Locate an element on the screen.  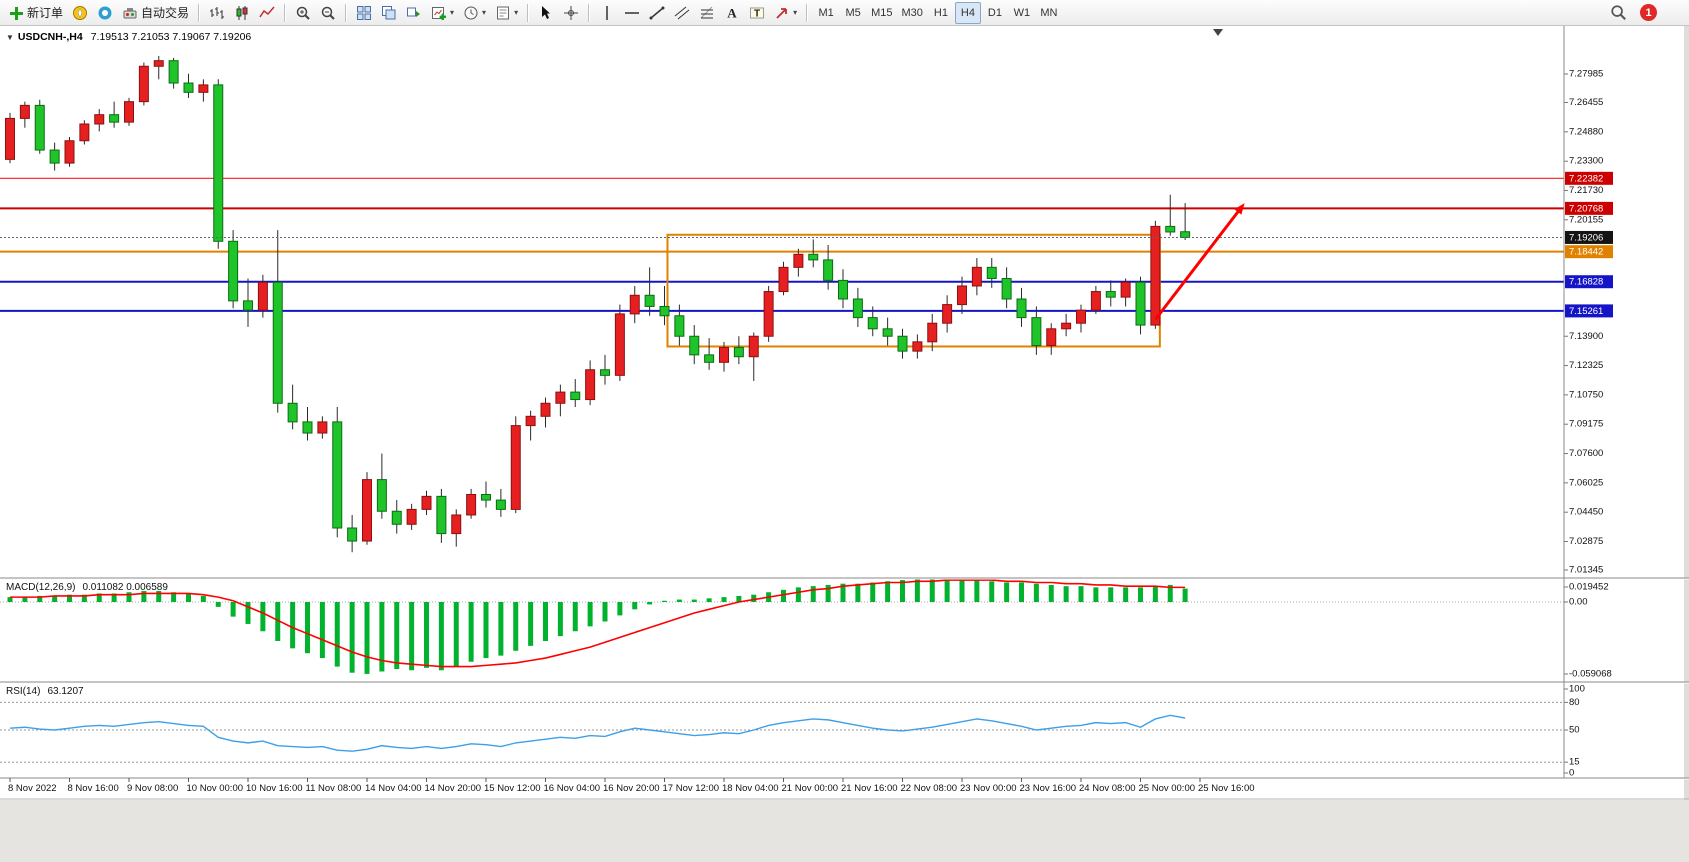
autotrading-button: 自动交易 is located at coordinates (155, 13).